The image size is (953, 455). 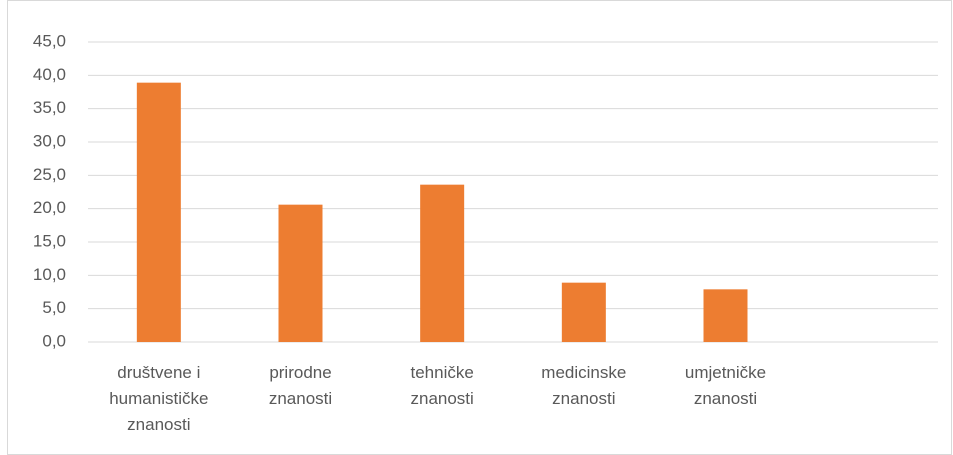 I want to click on y-tick-label: 15,0, so click(x=49, y=240).